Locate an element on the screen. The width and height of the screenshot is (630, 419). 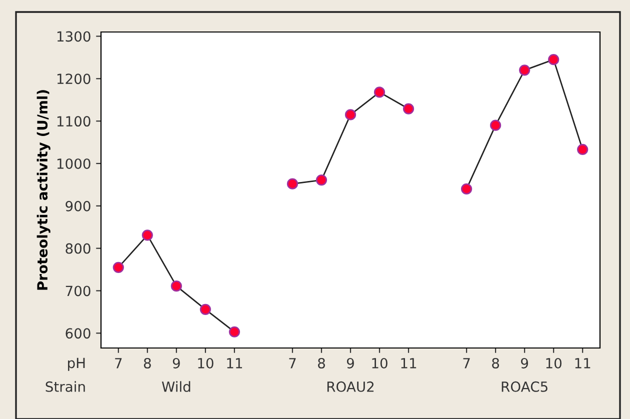
y-tick-label: 1000 is located at coordinates (73, 163).